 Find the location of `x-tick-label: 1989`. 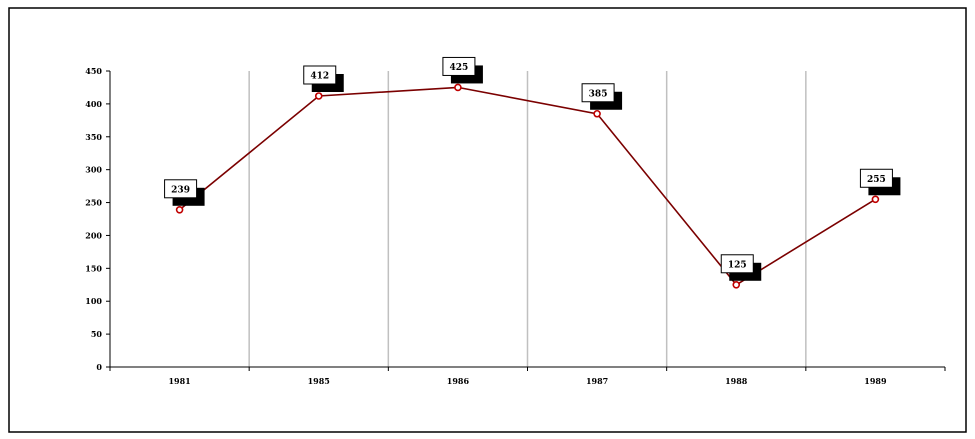

x-tick-label: 1989 is located at coordinates (875, 381).